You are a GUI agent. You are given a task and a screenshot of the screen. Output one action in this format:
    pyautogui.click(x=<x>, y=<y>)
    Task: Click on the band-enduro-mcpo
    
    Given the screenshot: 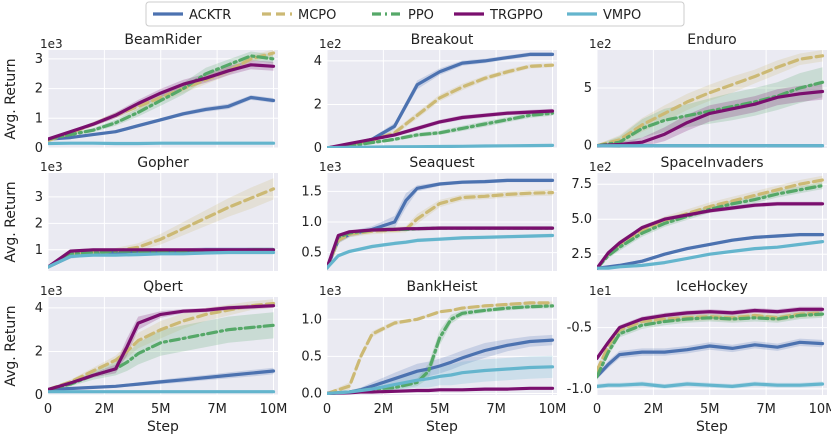 What is the action you would take?
    pyautogui.click(x=710, y=98)
    